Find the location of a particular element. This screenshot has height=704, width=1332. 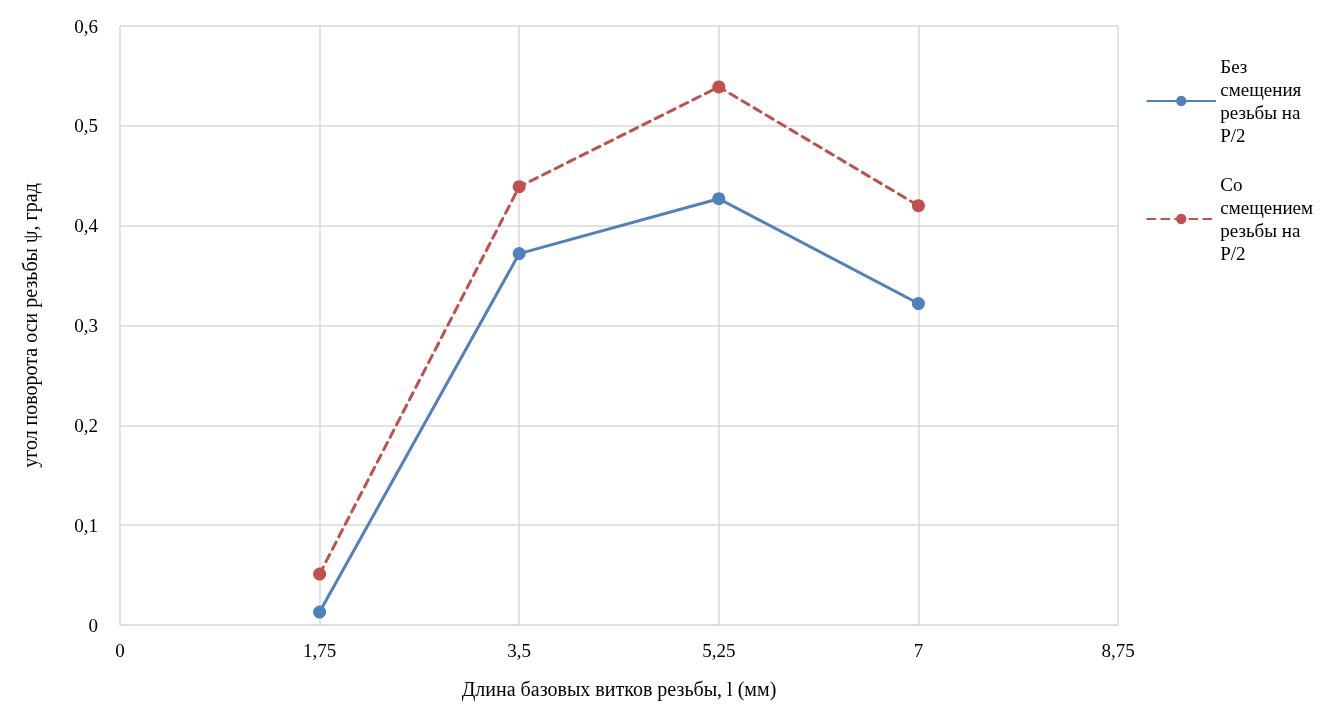

y-tick-label: 0,6 is located at coordinates (86, 26).